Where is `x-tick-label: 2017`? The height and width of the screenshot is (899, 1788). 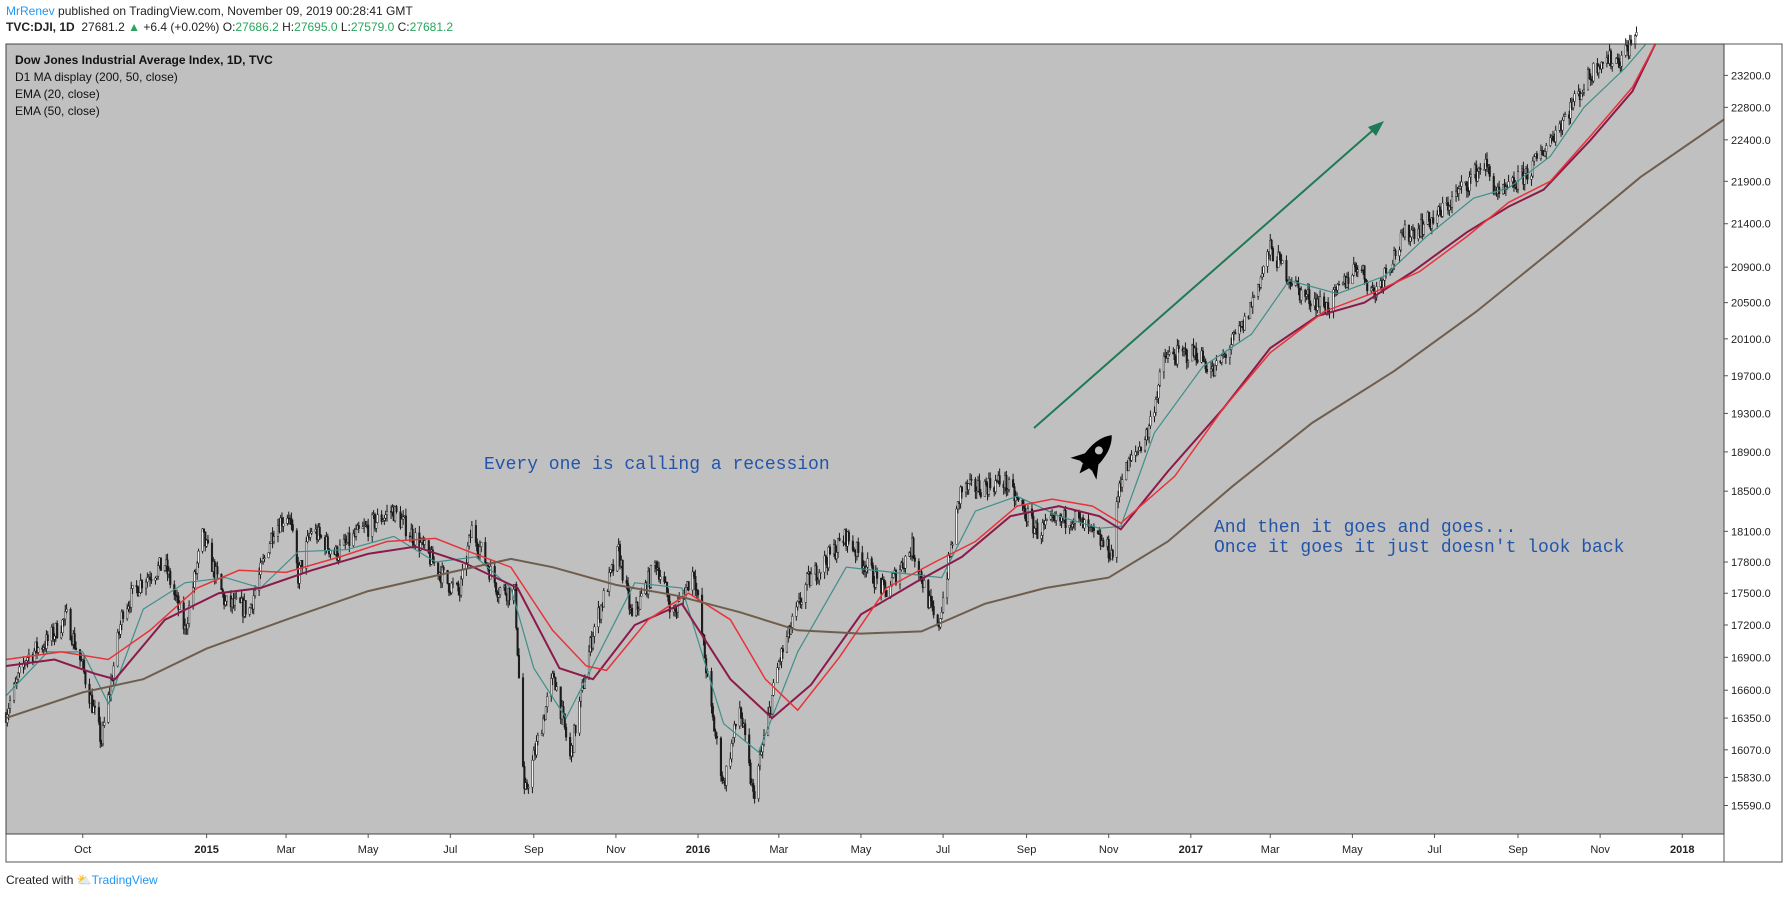
x-tick-label: 2017 is located at coordinates (1191, 850).